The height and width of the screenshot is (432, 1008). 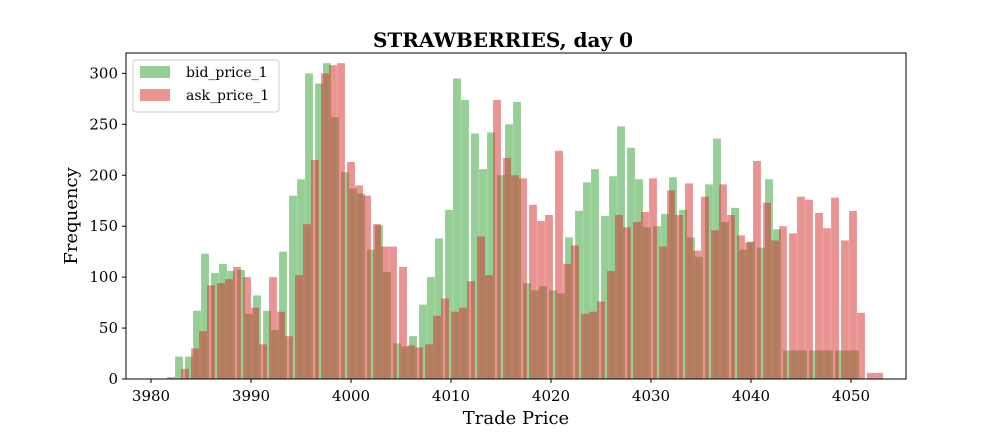 What do you see at coordinates (103, 124) in the screenshot?
I see `y-tick-label: 250` at bounding box center [103, 124].